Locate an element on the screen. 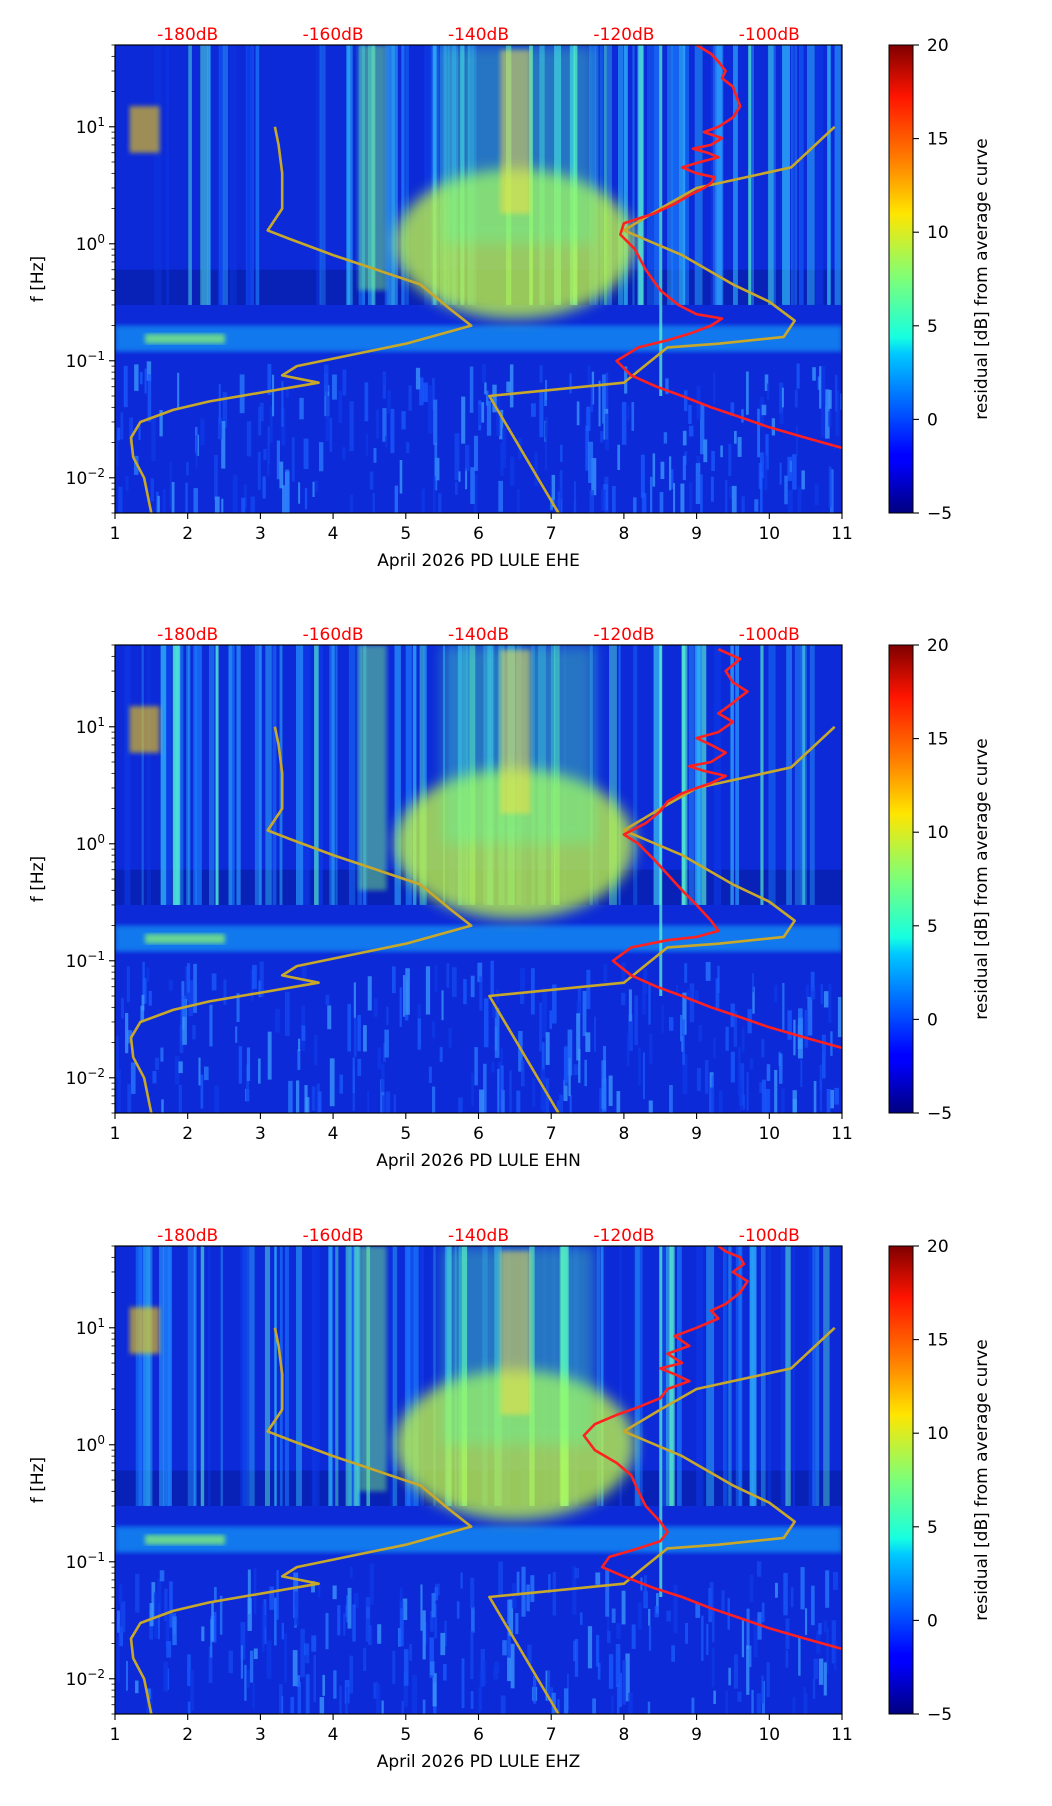  x-tick-label: 5 is located at coordinates (405, 534).